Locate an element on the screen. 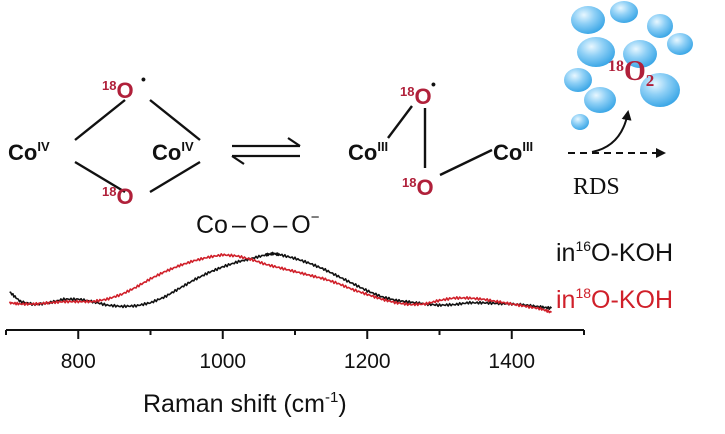 The width and height of the screenshot is (725, 434). peak-annotation: Co – O – O− is located at coordinates (258, 224).